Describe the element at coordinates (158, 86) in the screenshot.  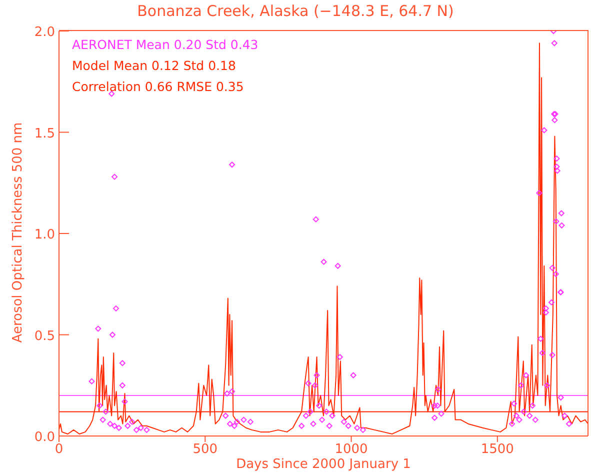
I see `annotation: Correlation 0.66 RMSE 0.35` at that location.